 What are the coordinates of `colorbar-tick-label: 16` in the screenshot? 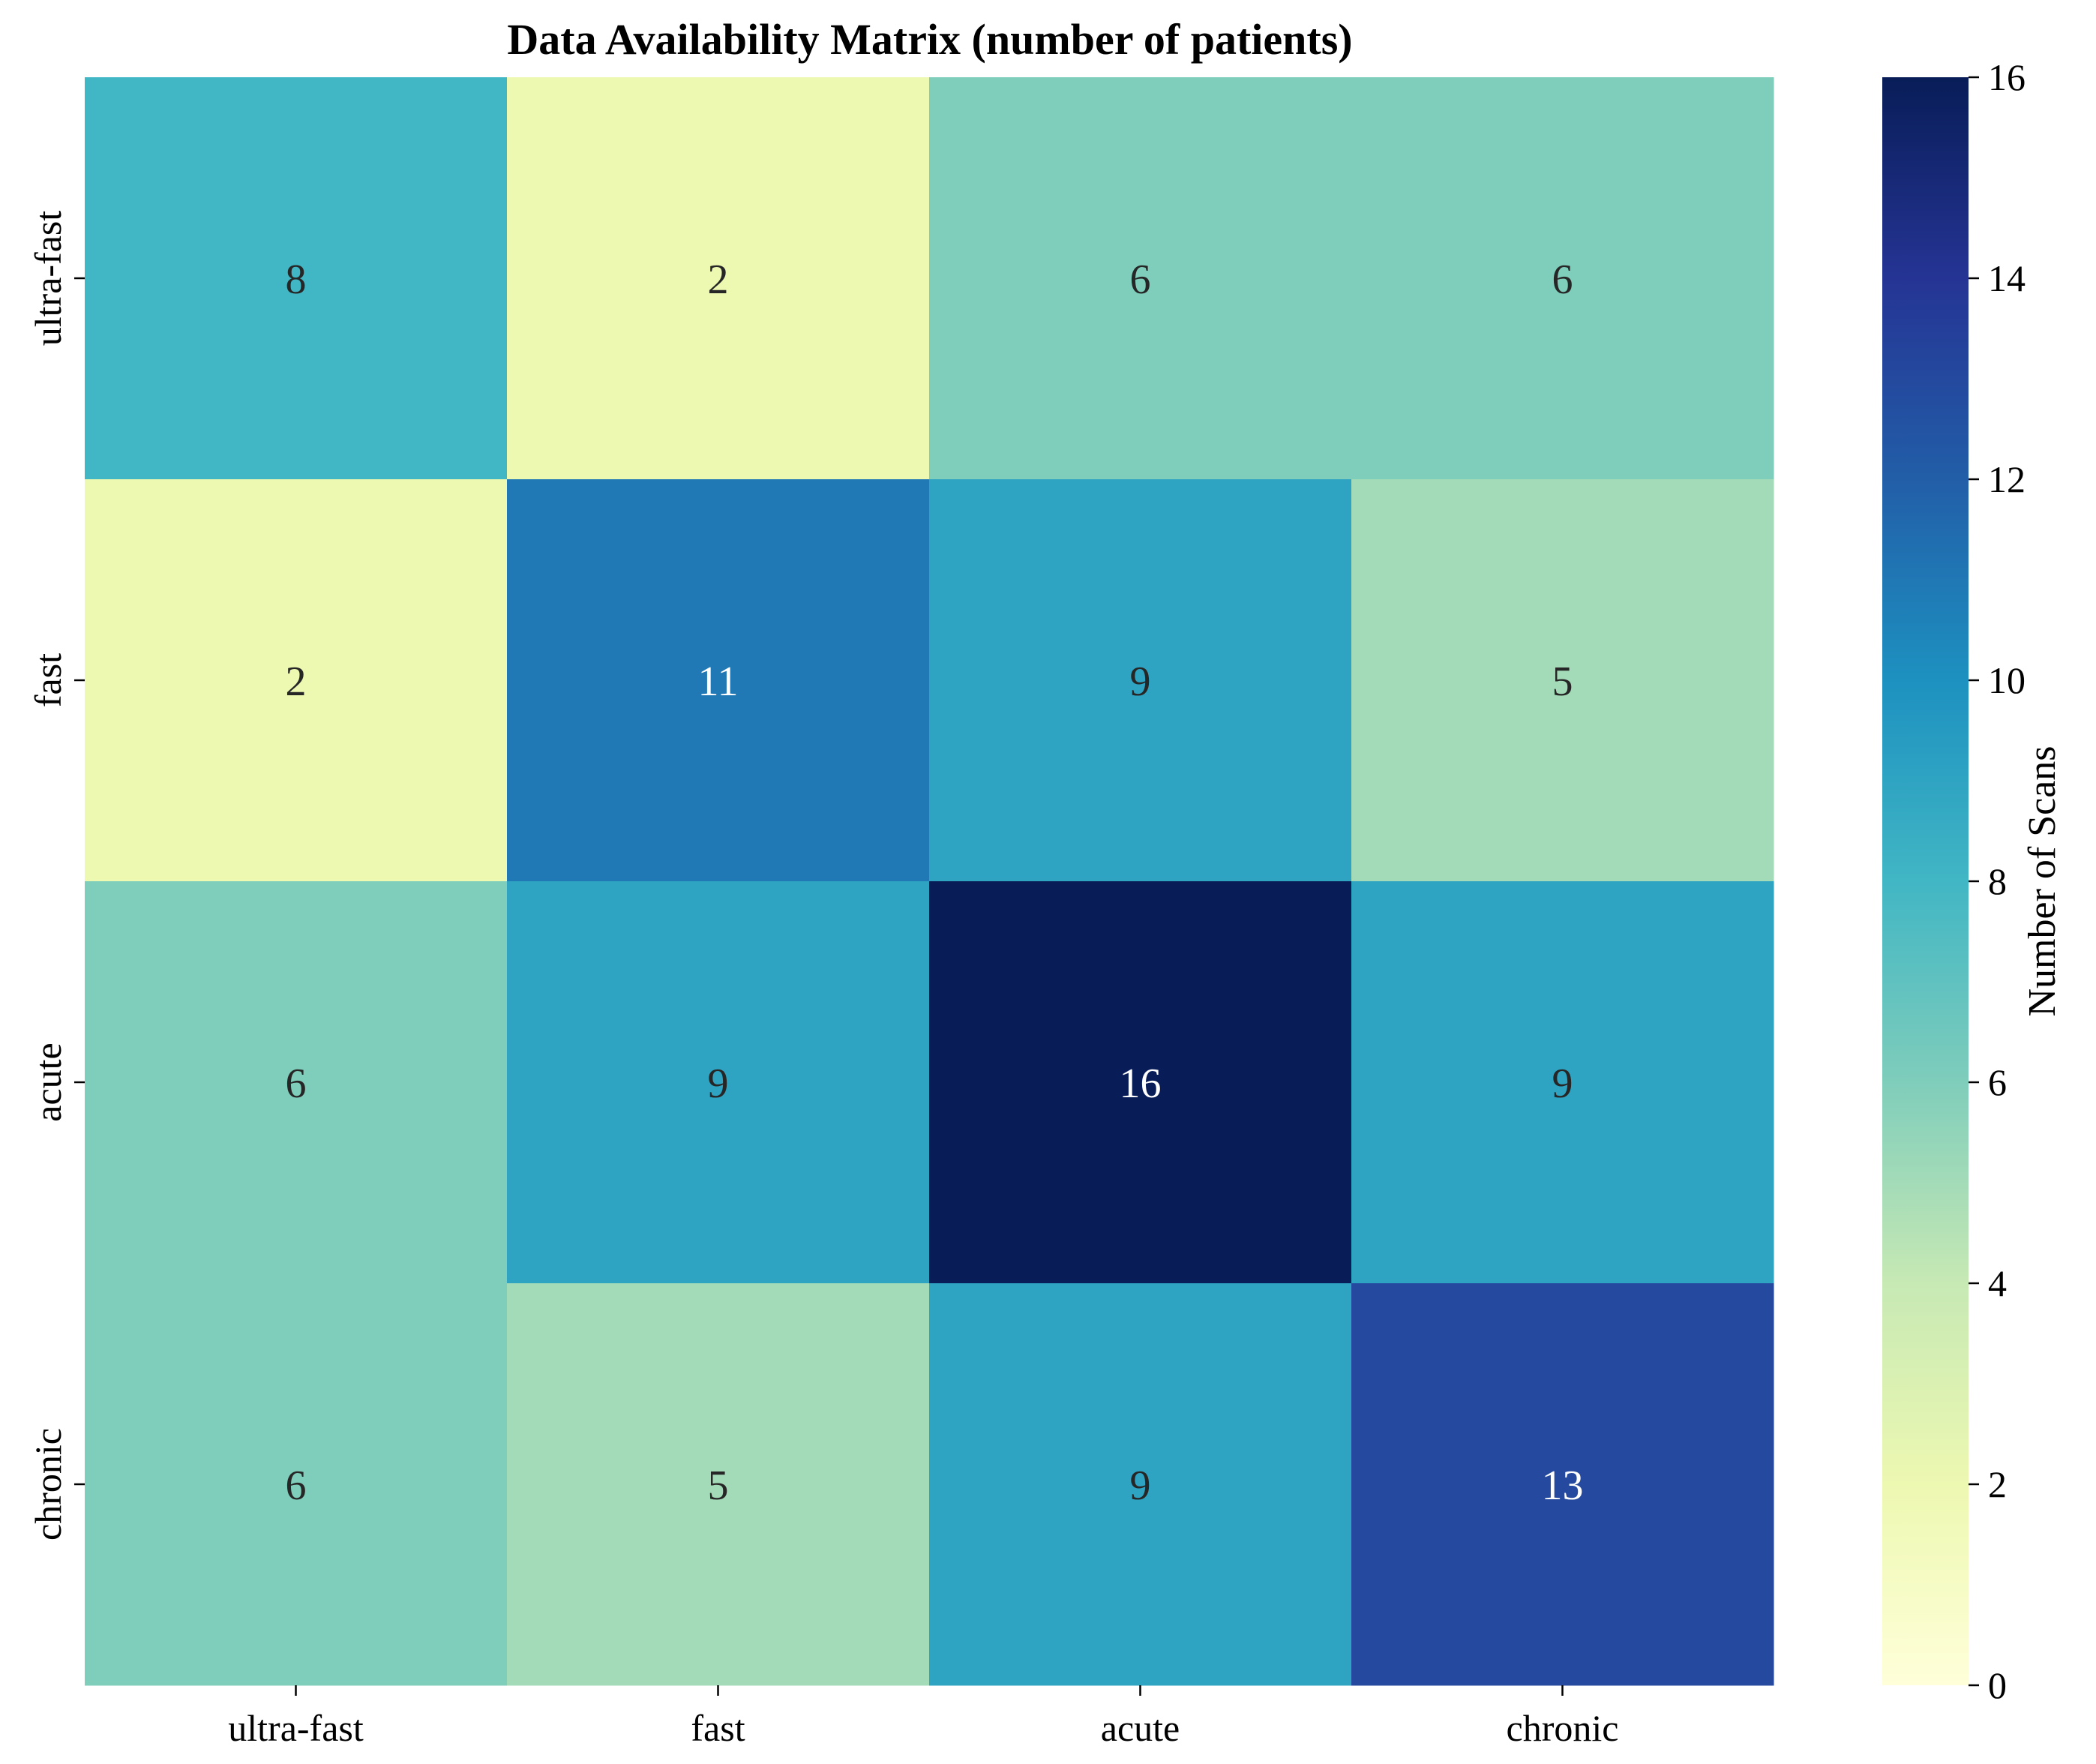 It's located at (2007, 77).